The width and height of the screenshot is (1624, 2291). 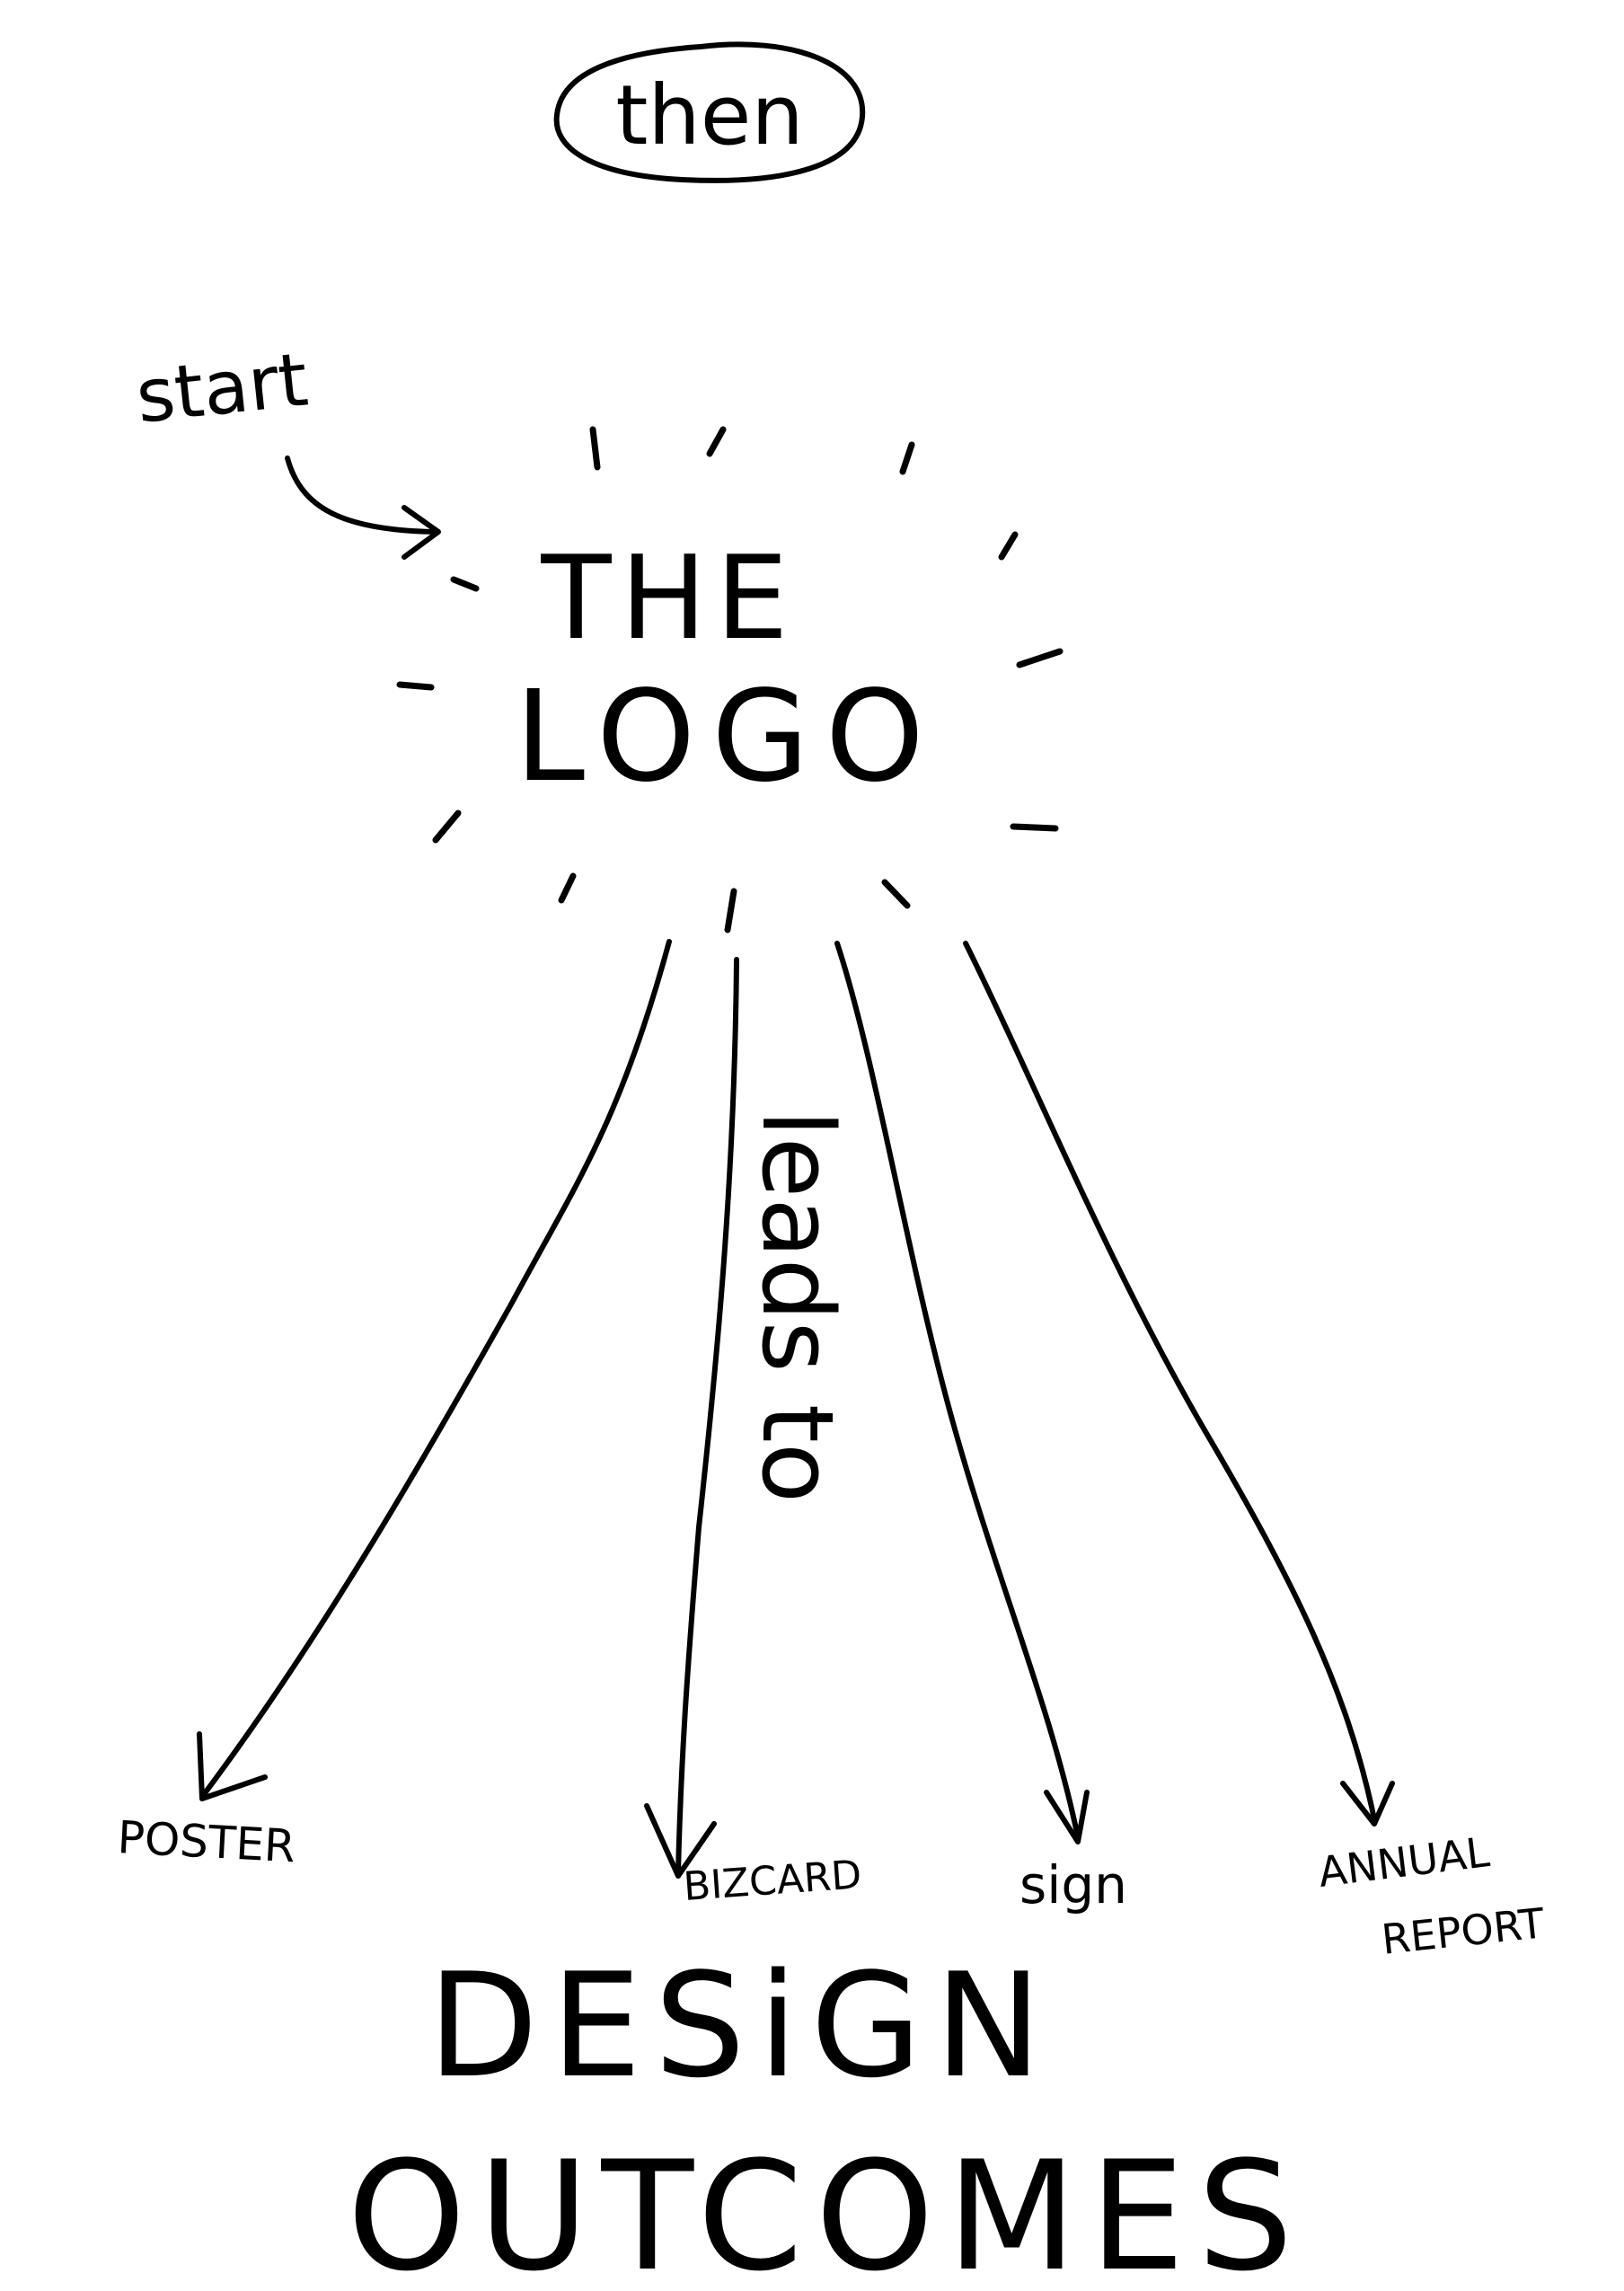 I want to click on footer-line1: DESiGN, so click(x=741, y=2026).